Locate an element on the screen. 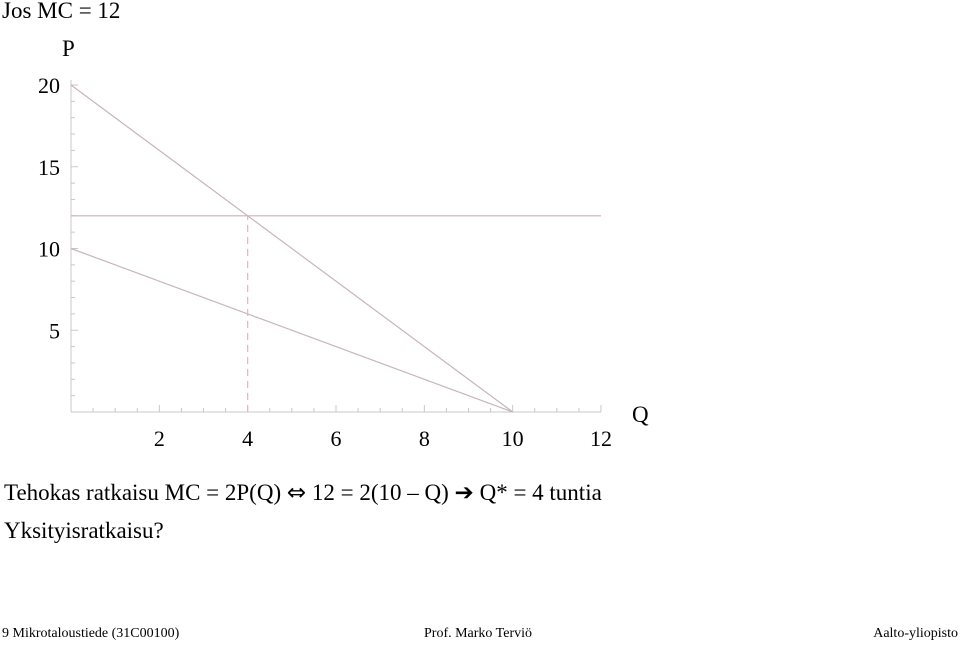  equation-part-2: 12 = 2(10 – Q) is located at coordinates (380, 492).